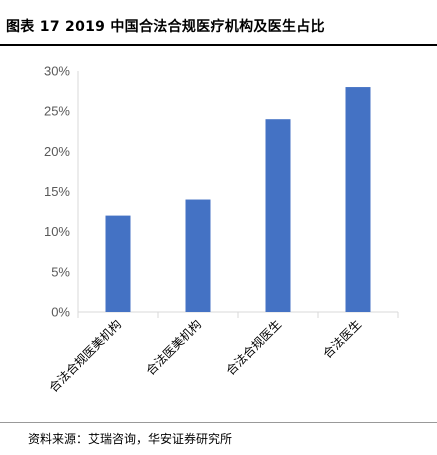 The width and height of the screenshot is (437, 455). I want to click on x-category-label: 合法医美机构, so click(174, 348).